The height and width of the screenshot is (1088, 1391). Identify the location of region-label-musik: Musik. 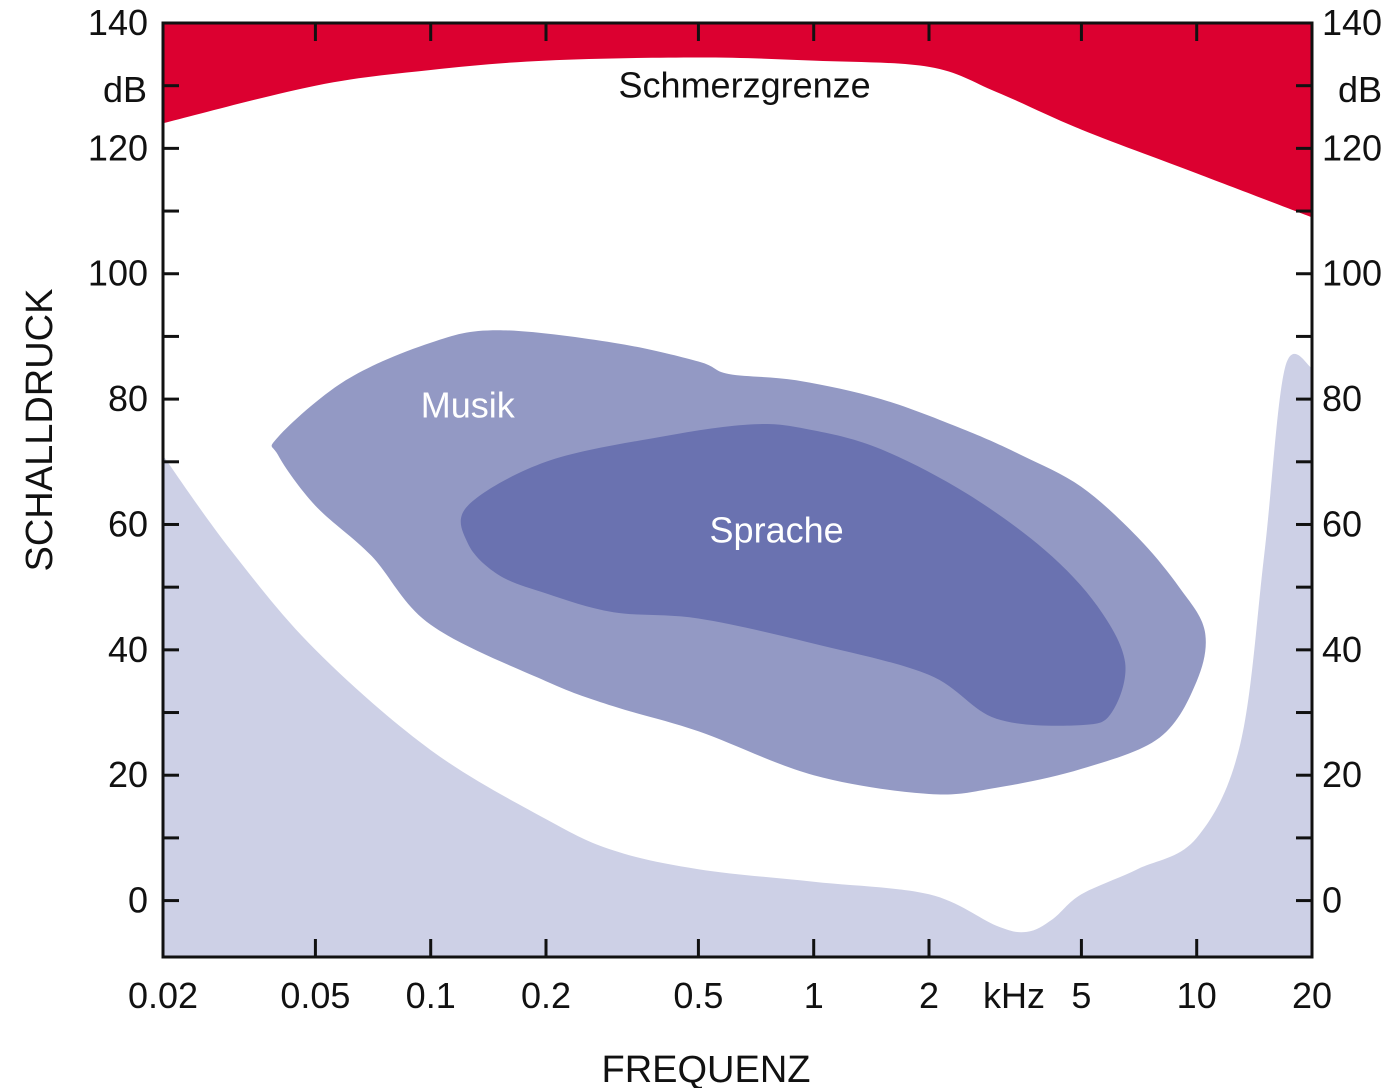
(468, 404).